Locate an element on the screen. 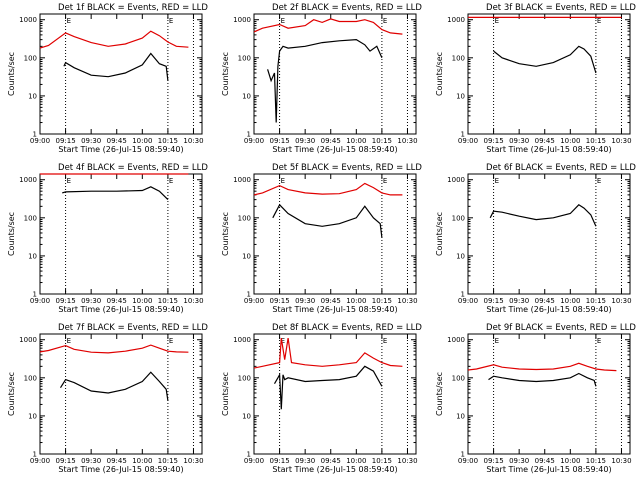 The height and width of the screenshot is (480, 640). plot-title: Det 5f BLACK = Events, RED = LLD is located at coordinates (347, 168).